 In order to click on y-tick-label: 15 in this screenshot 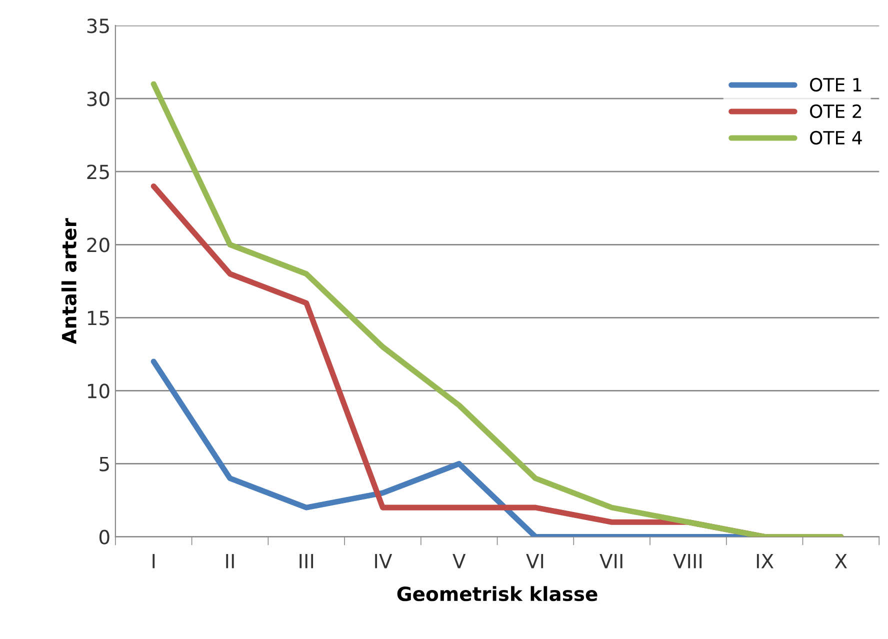, I will do `click(98, 318)`.